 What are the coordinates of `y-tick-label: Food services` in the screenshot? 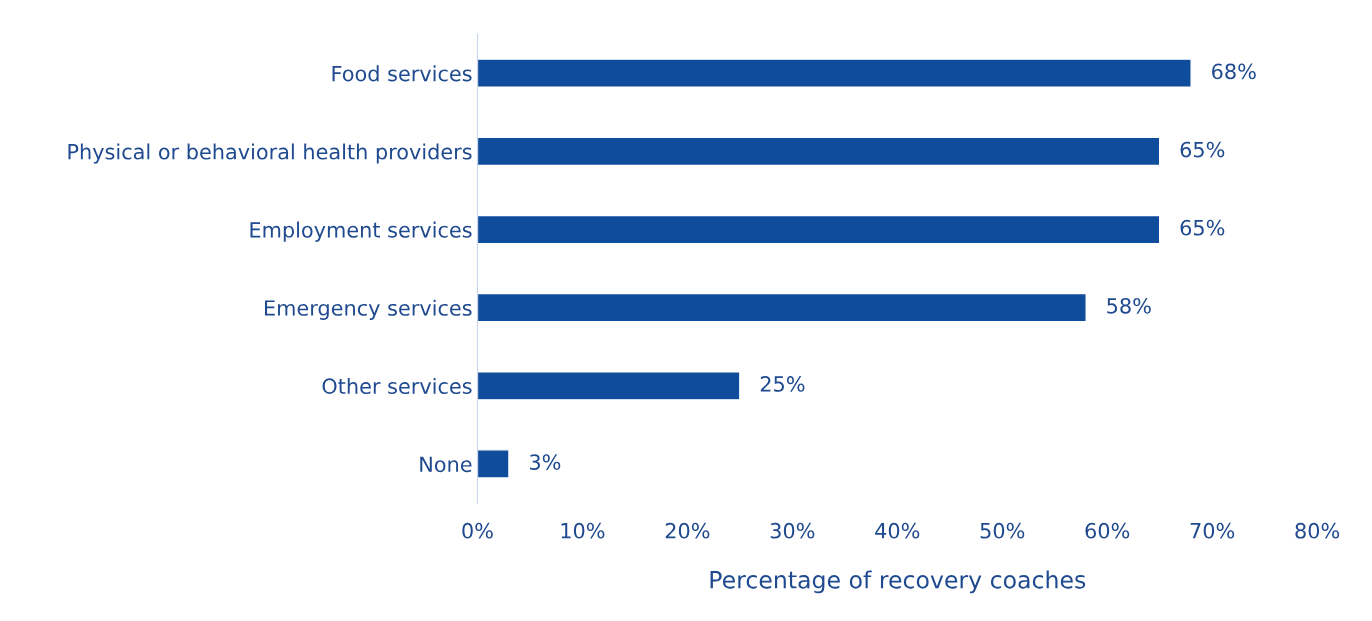 It's located at (402, 73).